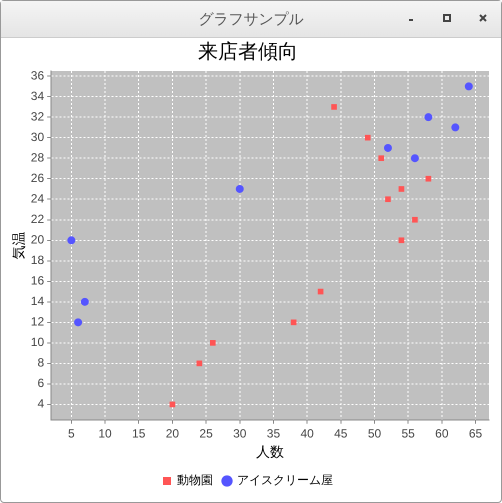 This screenshot has width=502, height=503. I want to click on y-tick-label: 22, so click(37, 219).